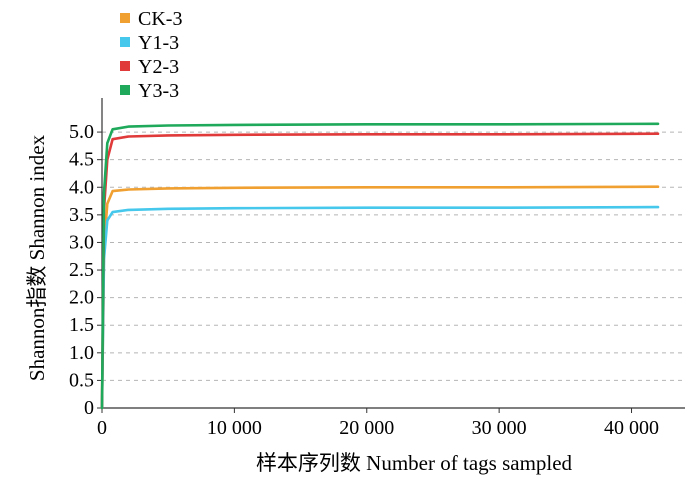 This screenshot has height=481, width=700. What do you see at coordinates (81, 380) in the screenshot?
I see `y-tick-label: 0.5` at bounding box center [81, 380].